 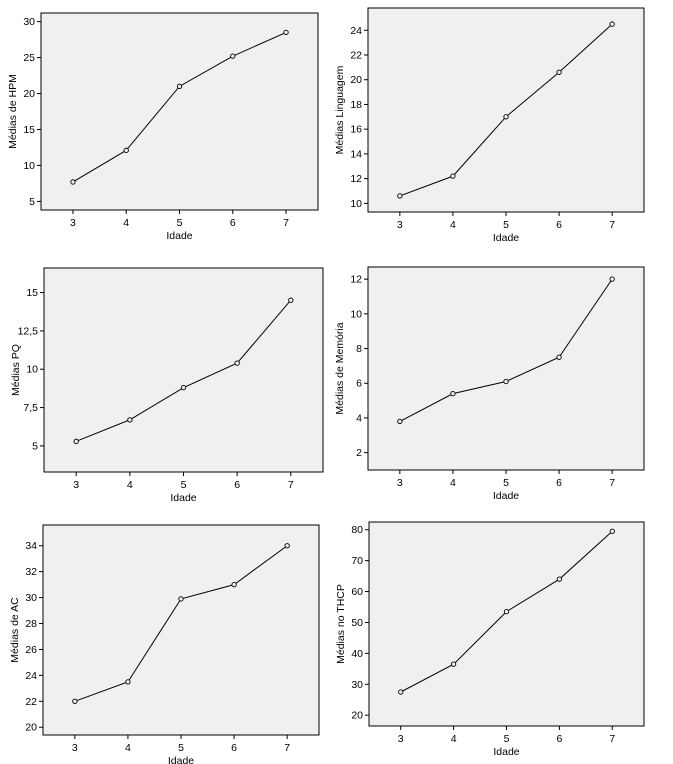 What do you see at coordinates (357, 530) in the screenshot?
I see `y-tick-label: 80` at bounding box center [357, 530].